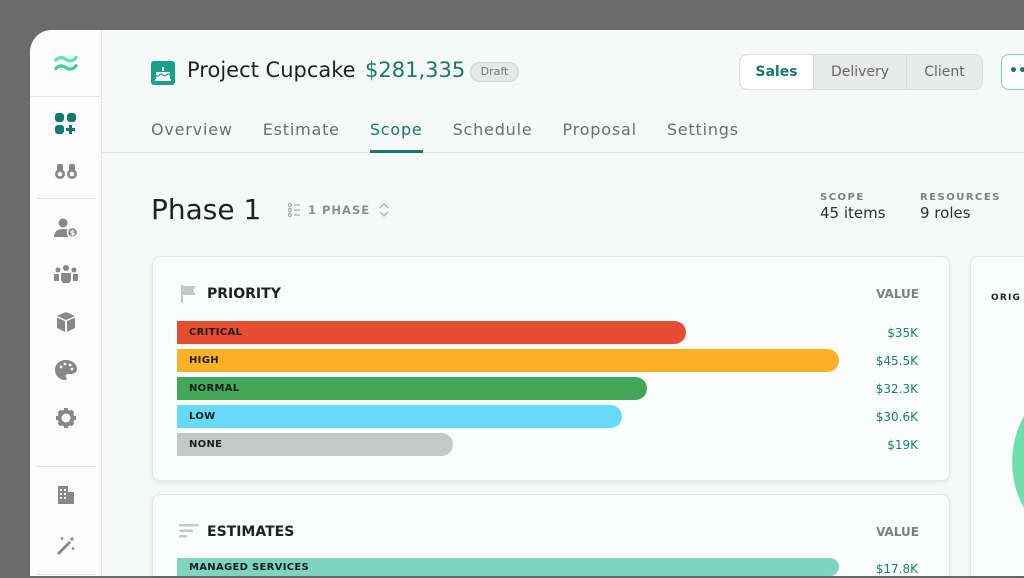 The image size is (1024, 578). I want to click on priority-bar-normal: NORMAL, so click(412, 388).